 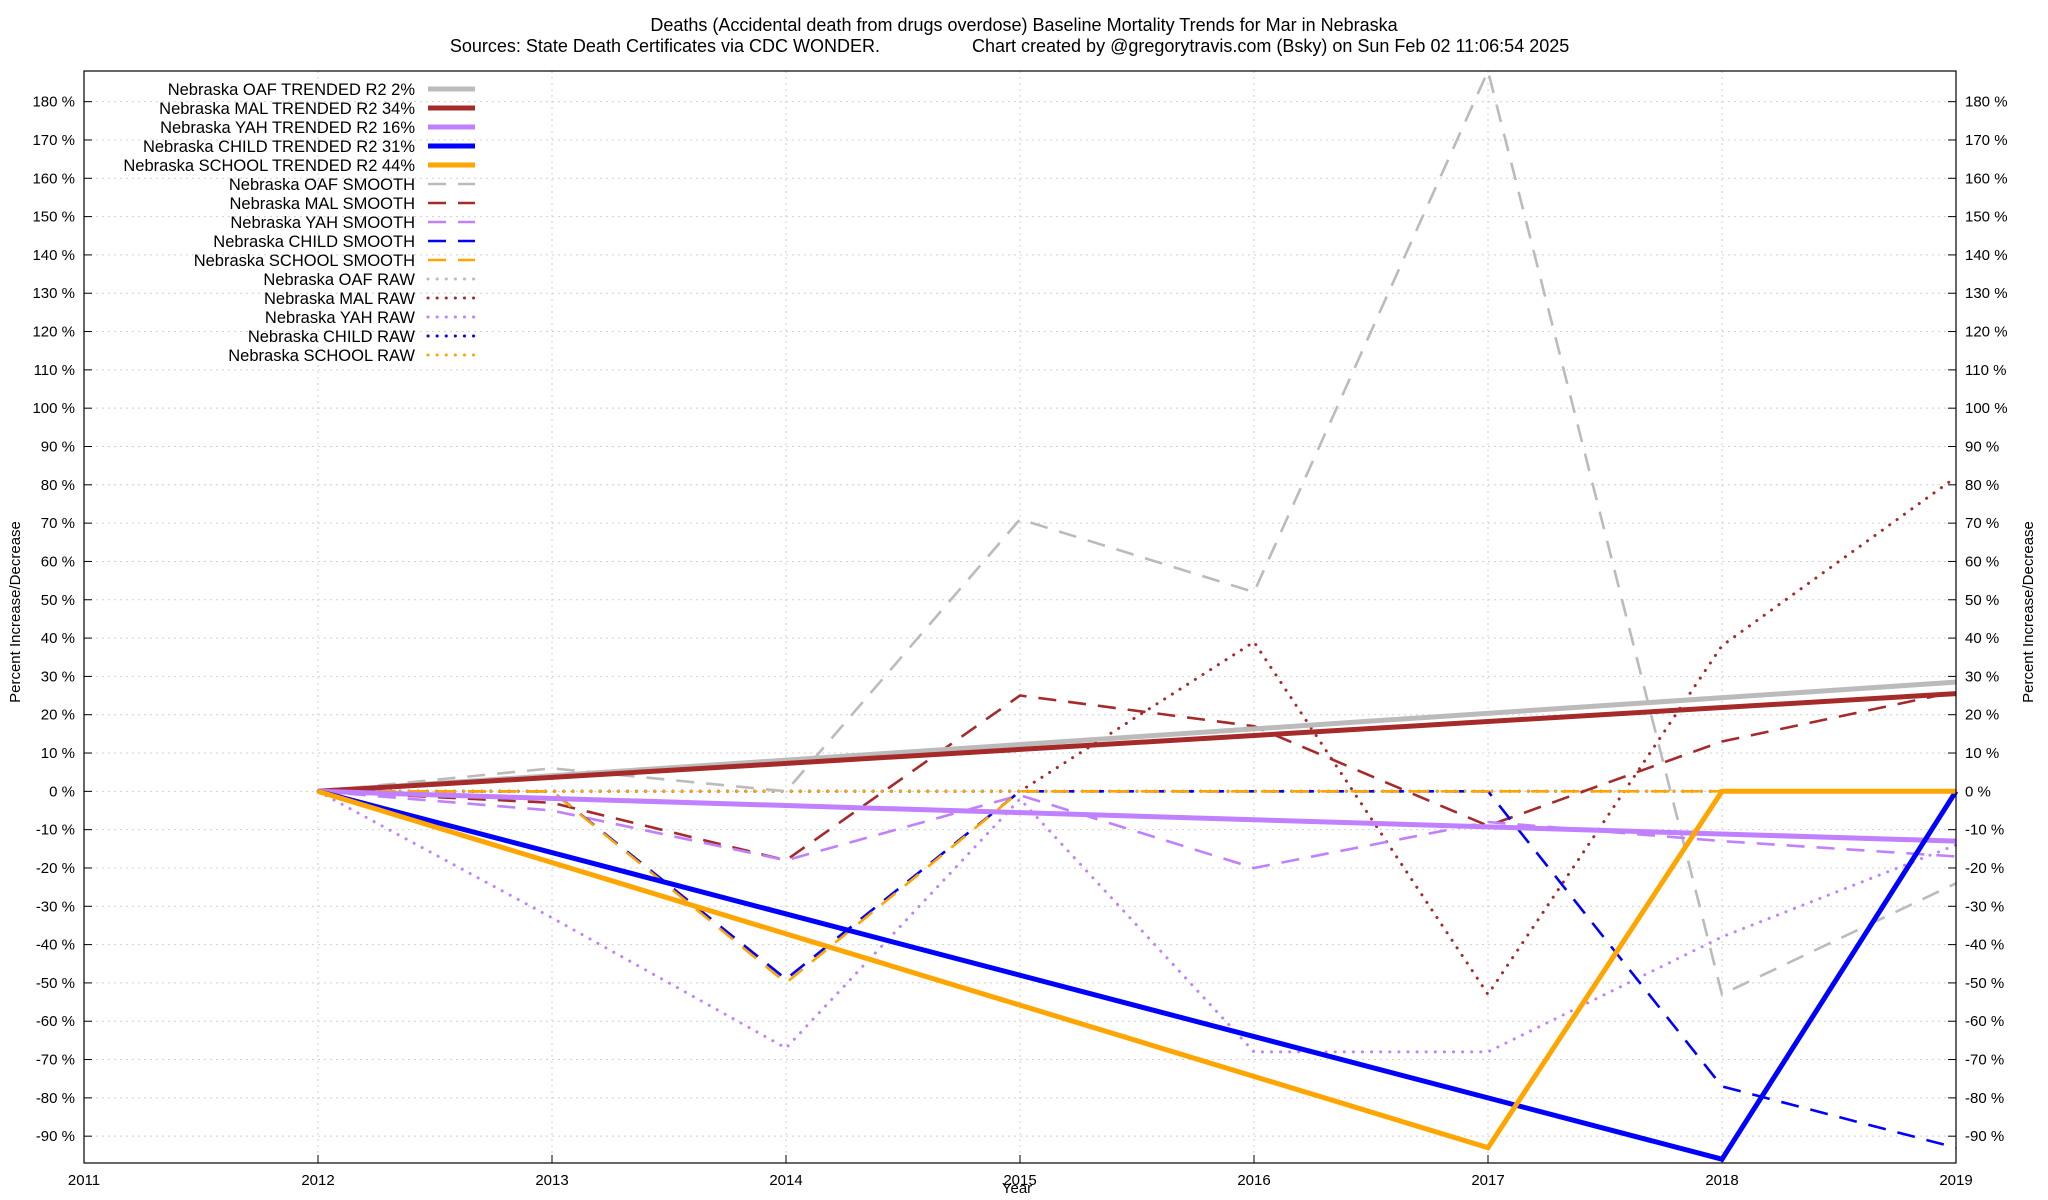 I want to click on y-tick-label-right: -10 %, so click(x=1984, y=830).